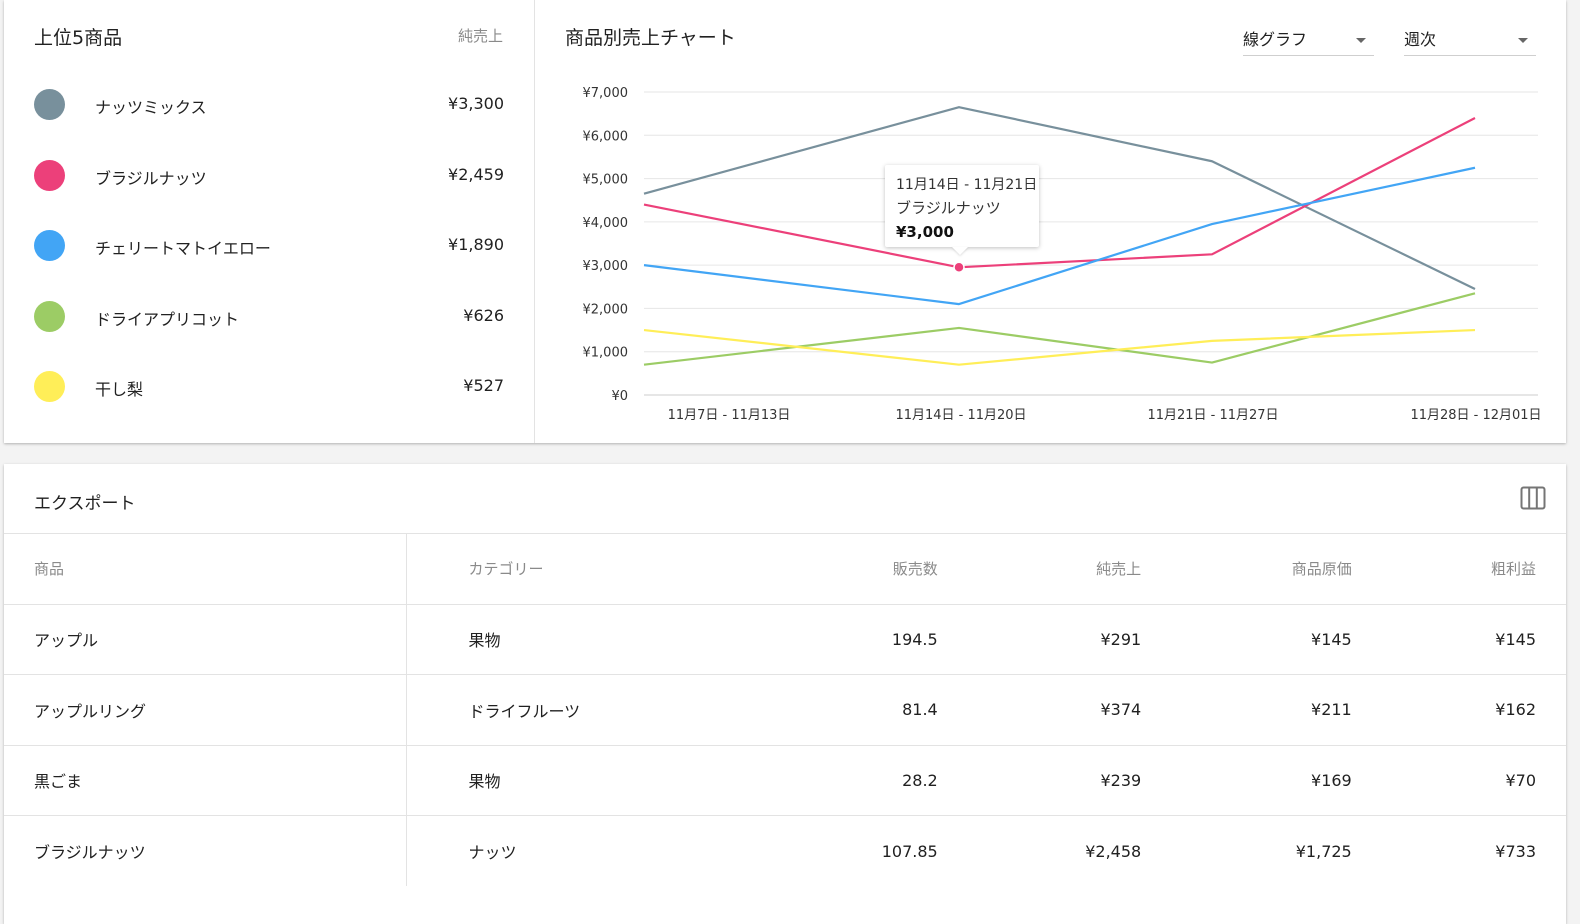 The image size is (1580, 924). Describe the element at coordinates (205, 568) in the screenshot. I see `column-header-product: 商品` at that location.